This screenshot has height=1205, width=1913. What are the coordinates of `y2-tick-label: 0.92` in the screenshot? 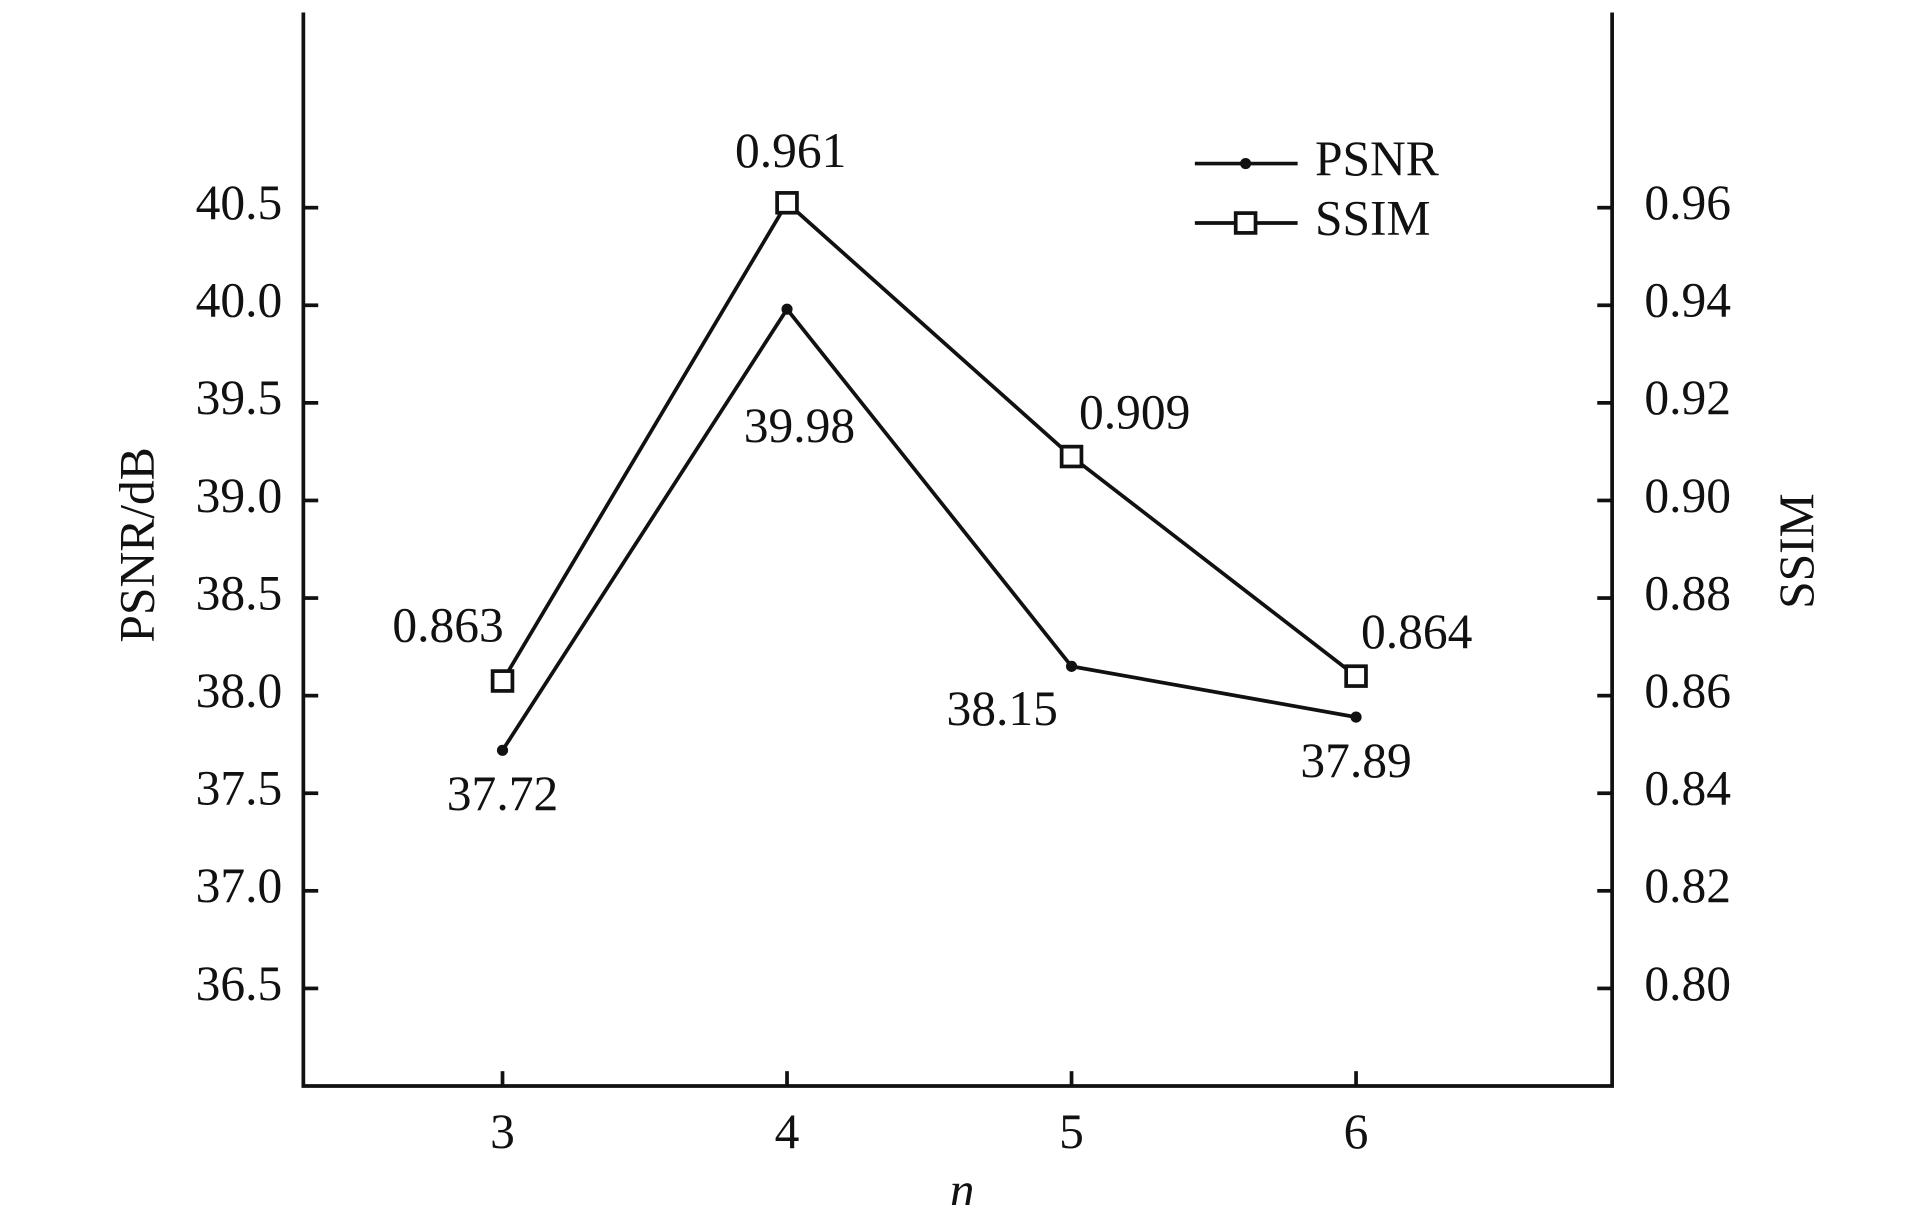 It's located at (1687, 397).